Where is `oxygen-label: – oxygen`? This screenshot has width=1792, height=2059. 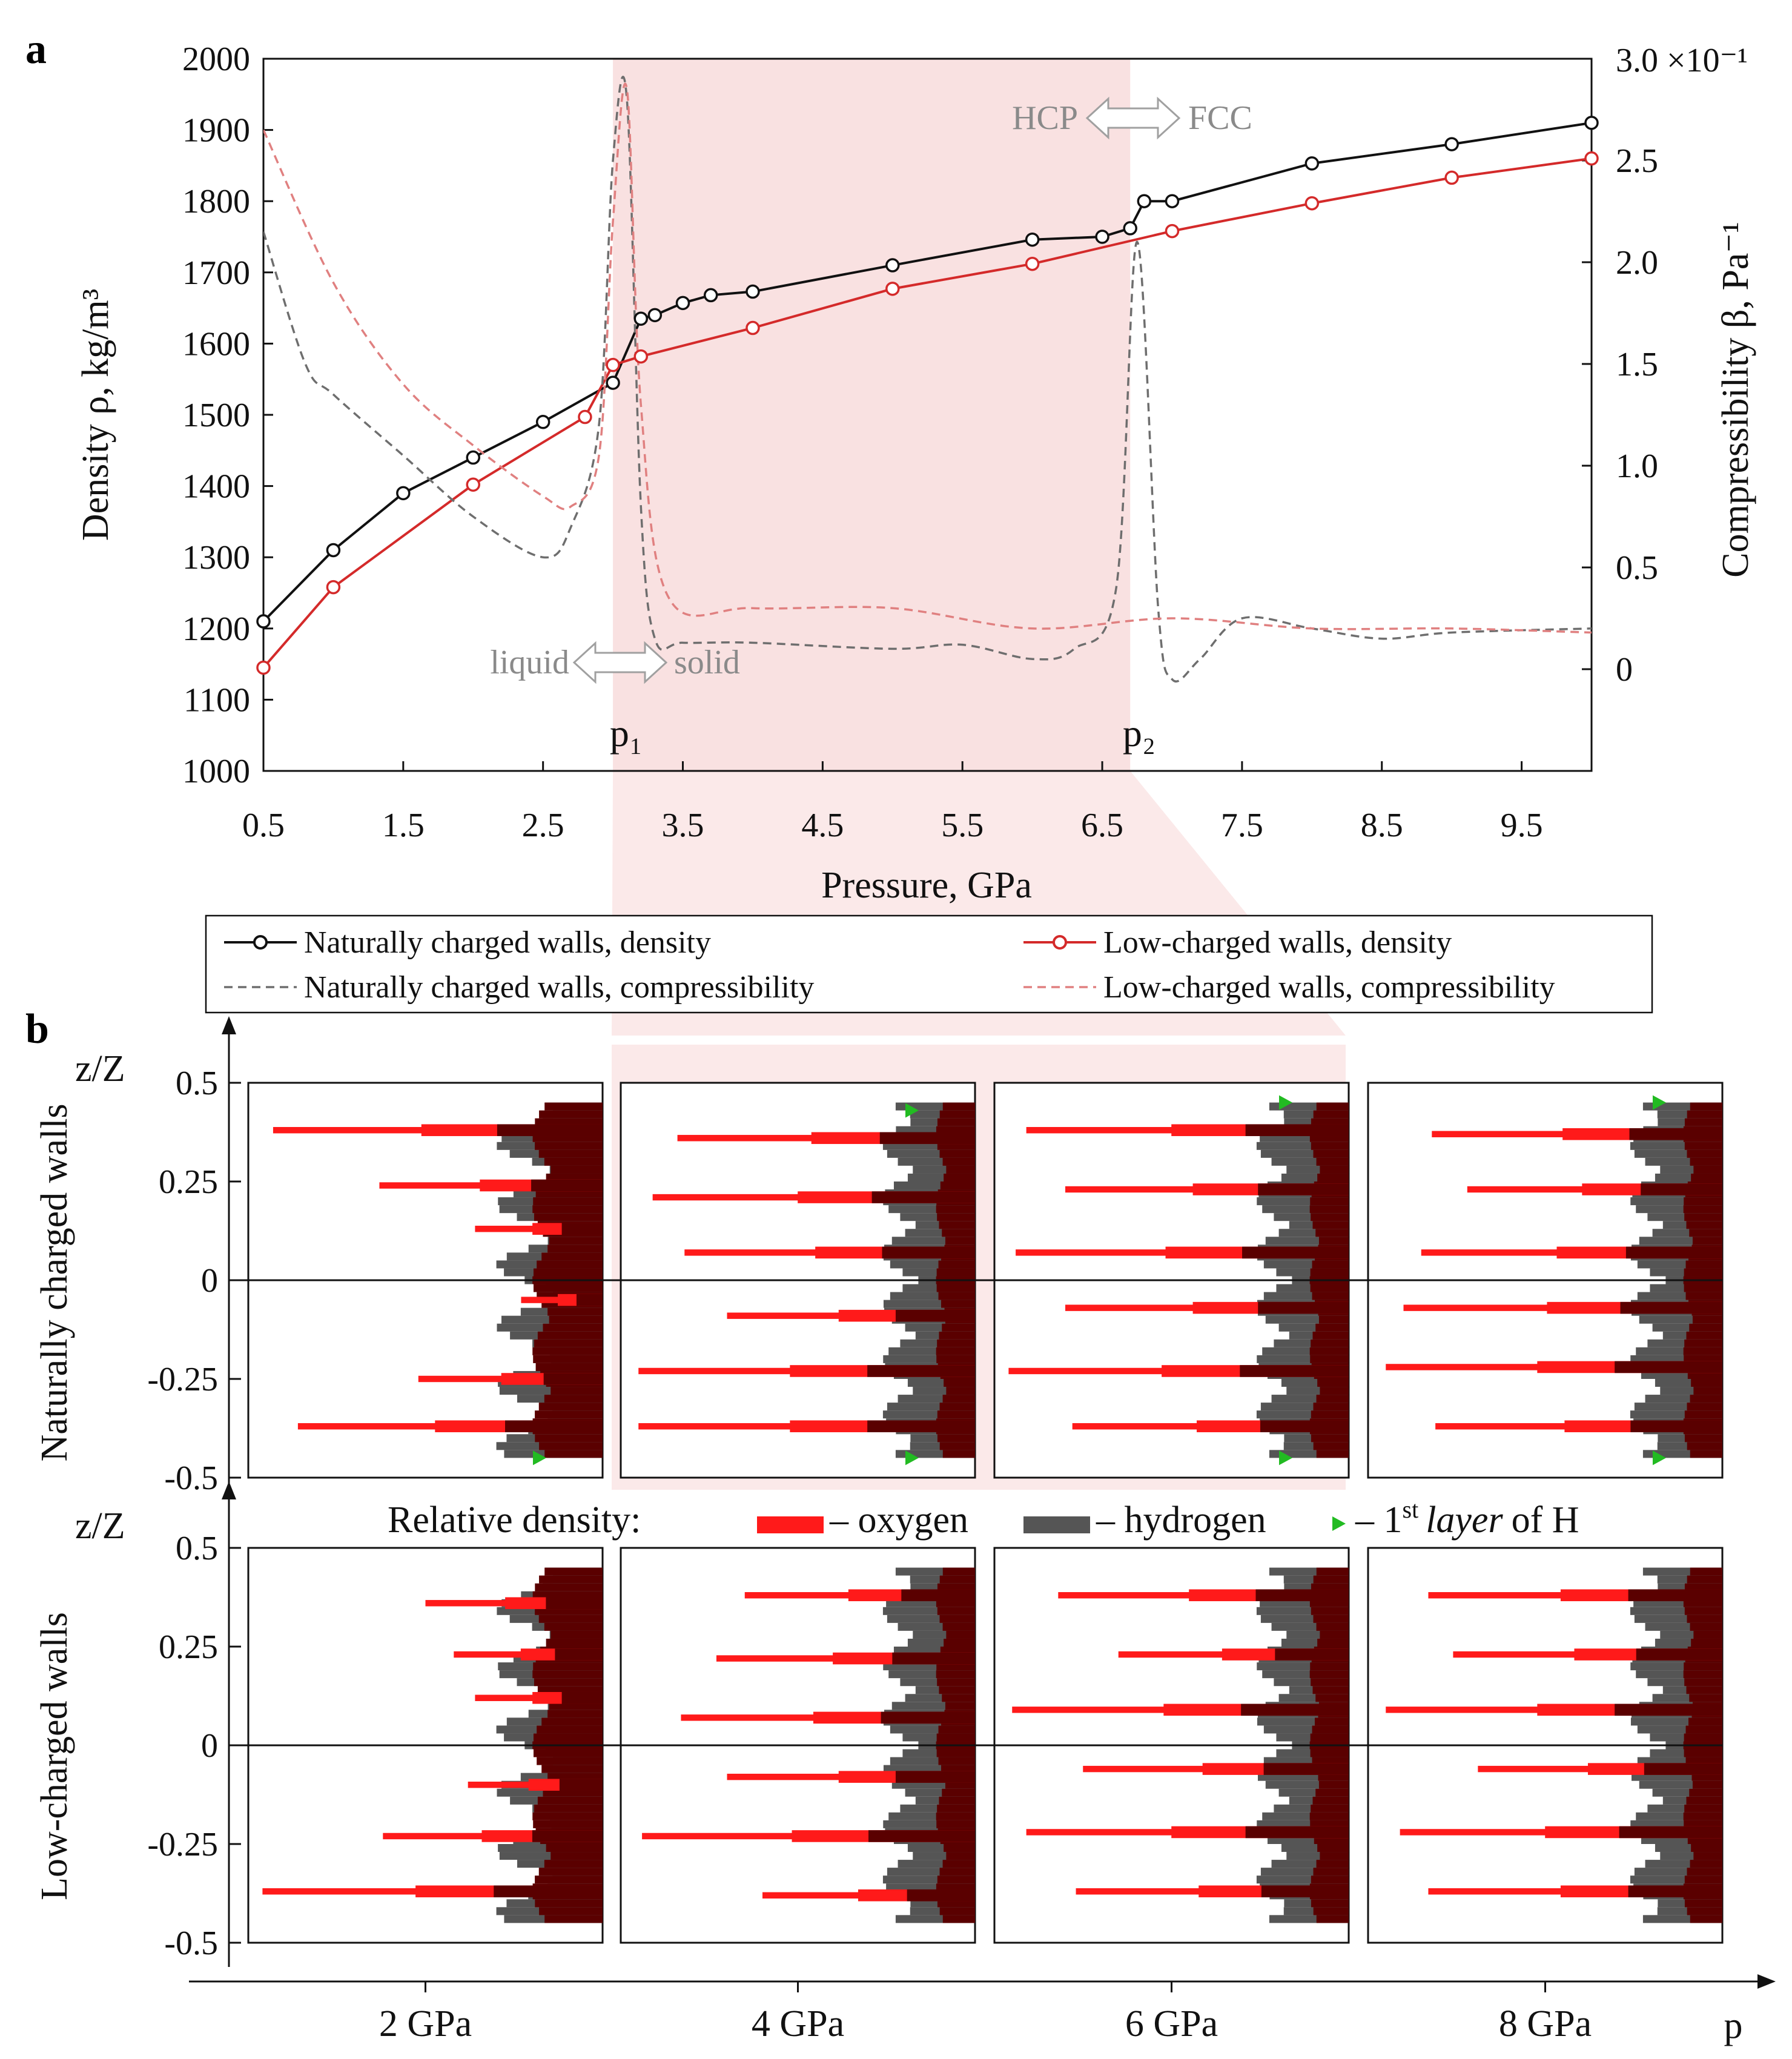 oxygen-label: – oxygen is located at coordinates (898, 1520).